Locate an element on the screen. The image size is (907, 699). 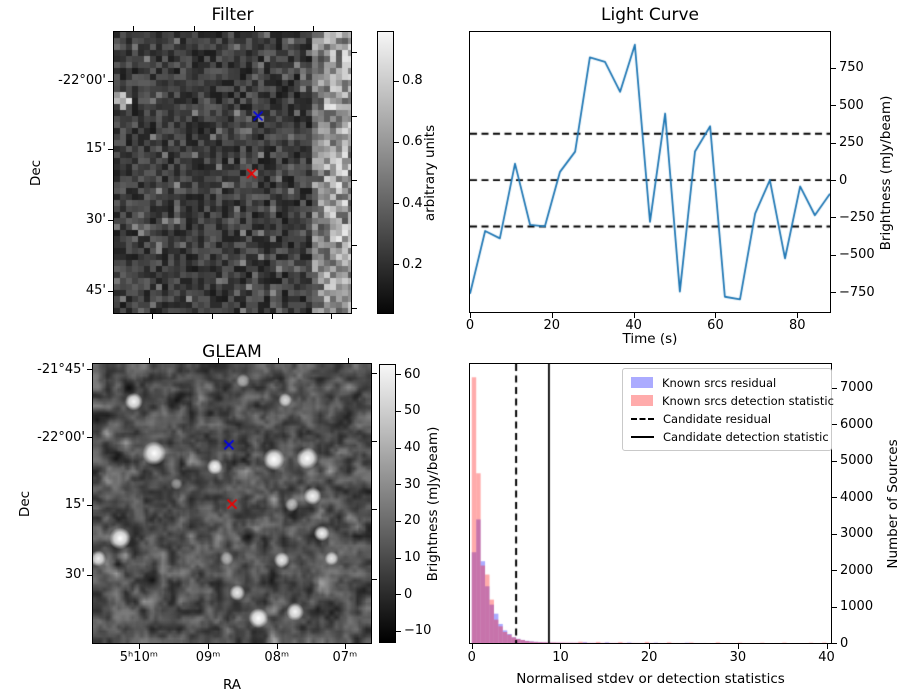
histogram-xlabel: Normalised stdev or detection statistics is located at coordinates (650, 679).